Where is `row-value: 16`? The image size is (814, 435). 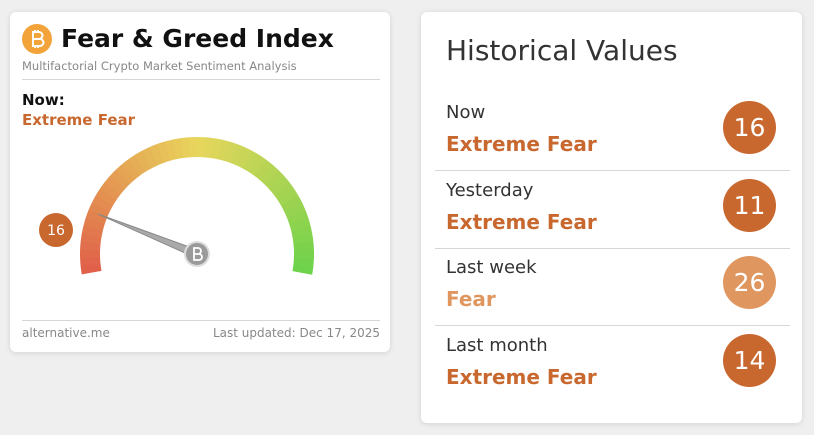
row-value: 16 is located at coordinates (749, 127).